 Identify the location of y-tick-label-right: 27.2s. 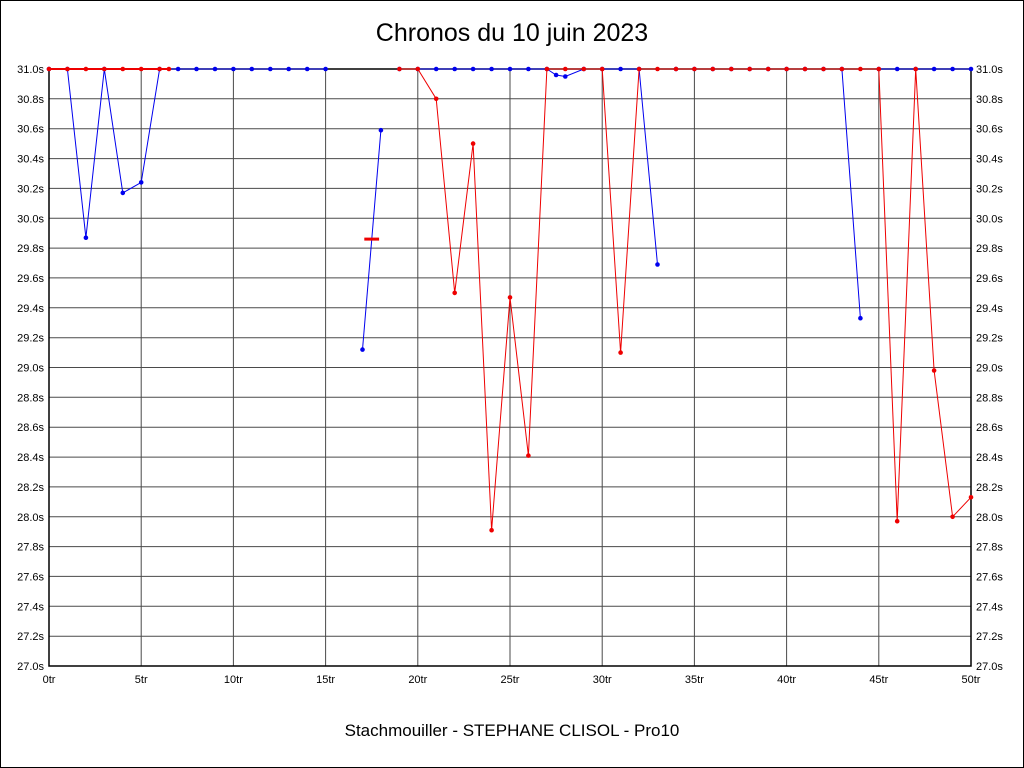
(989, 637).